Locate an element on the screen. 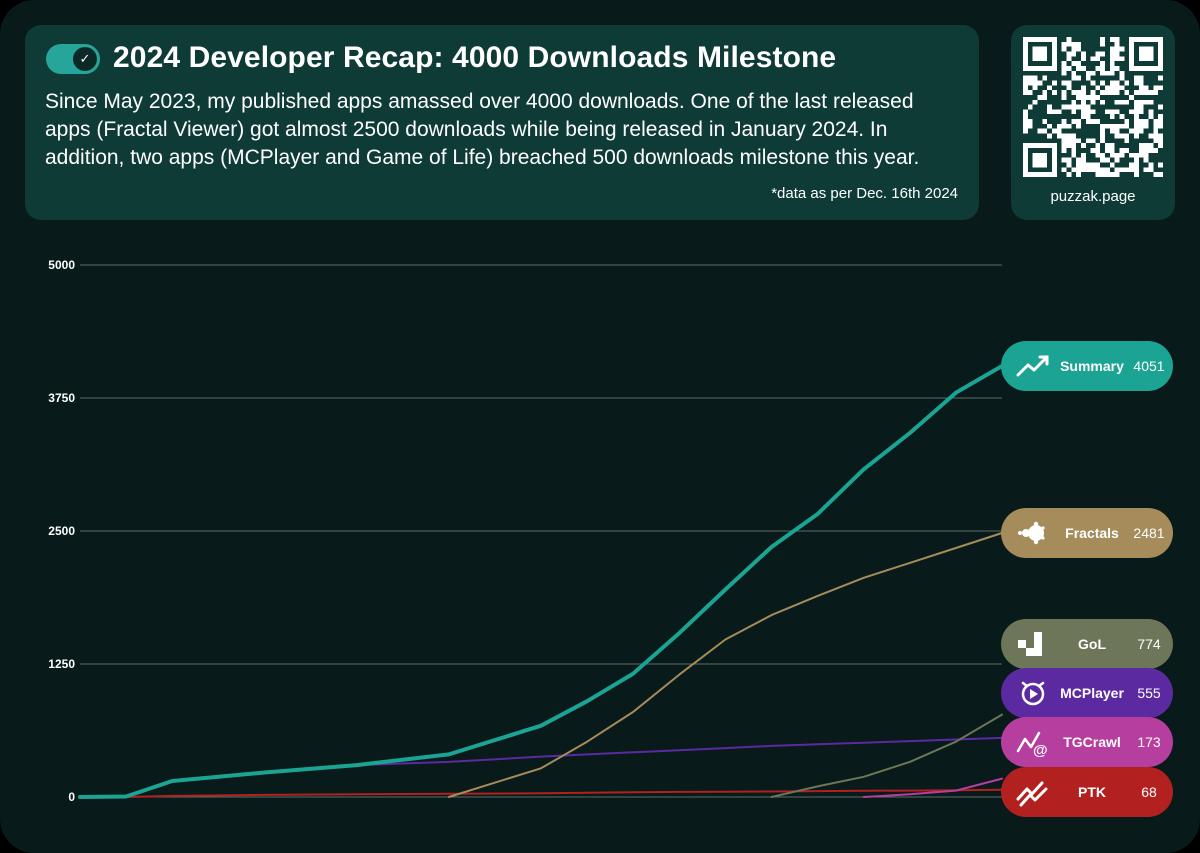  legend-series-name: GoL is located at coordinates (1092, 644).